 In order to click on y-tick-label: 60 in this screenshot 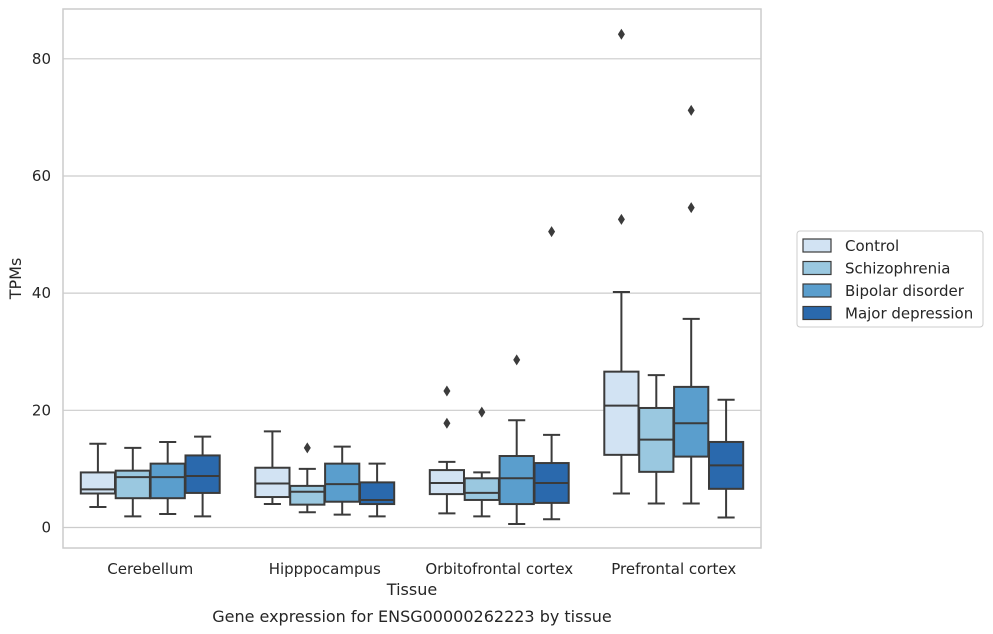, I will do `click(41, 176)`.